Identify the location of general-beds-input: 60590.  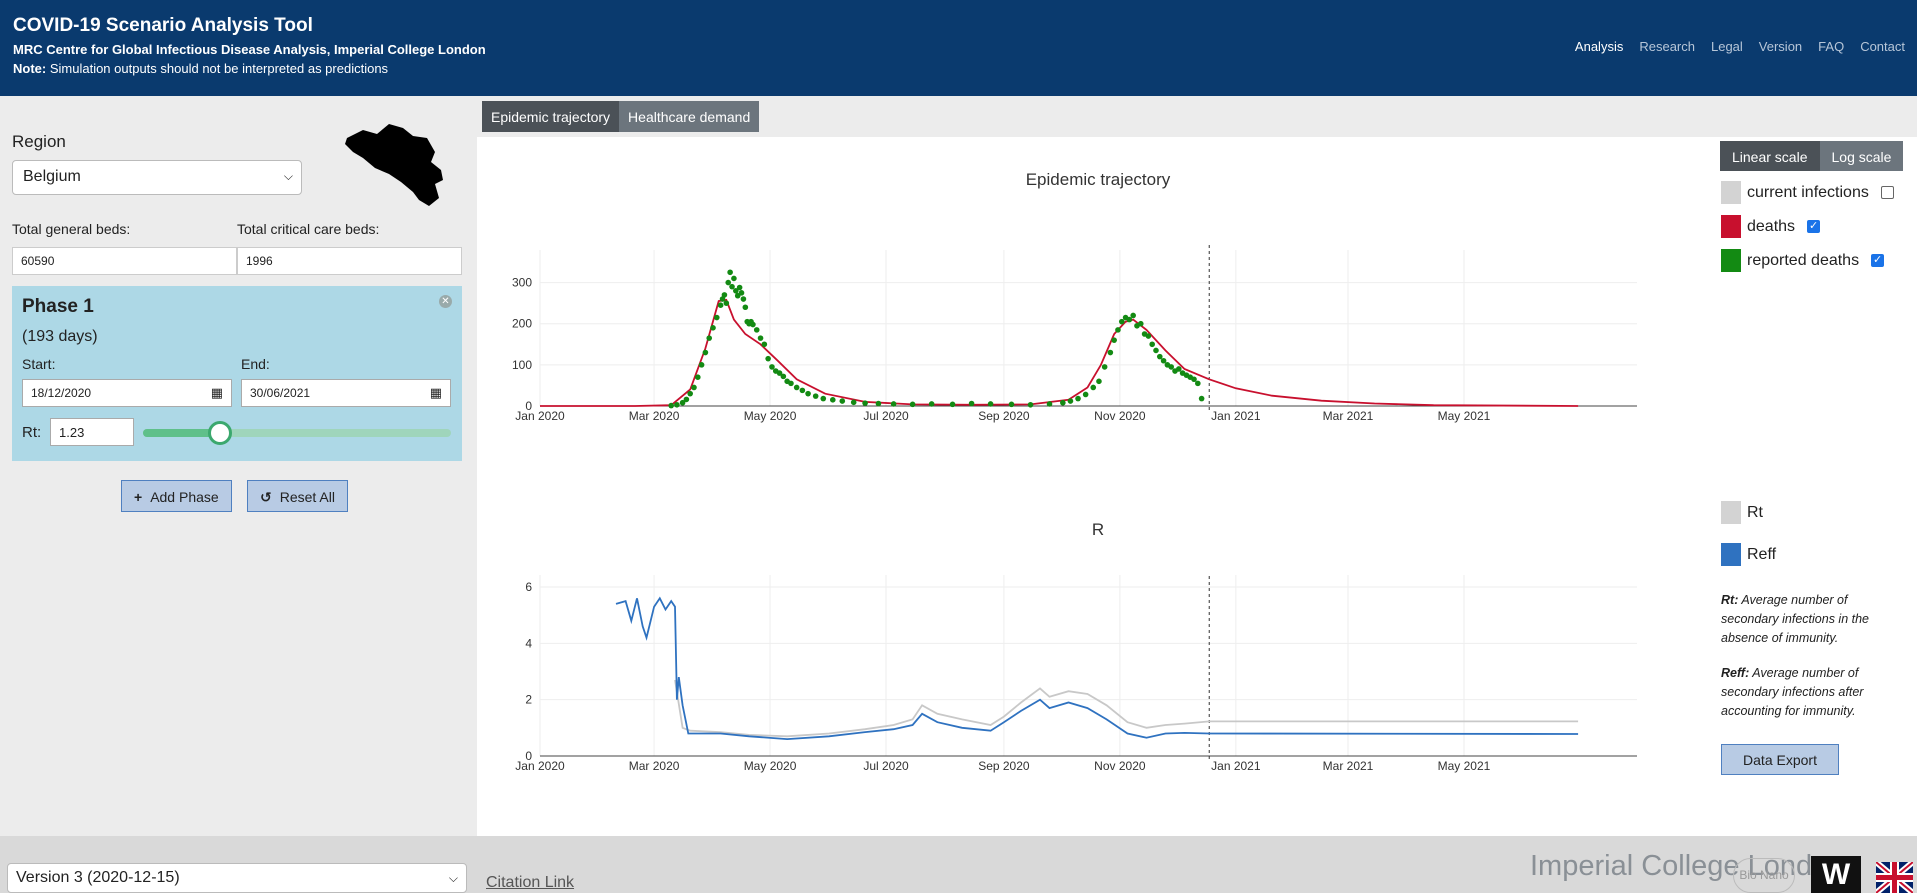
(124, 261).